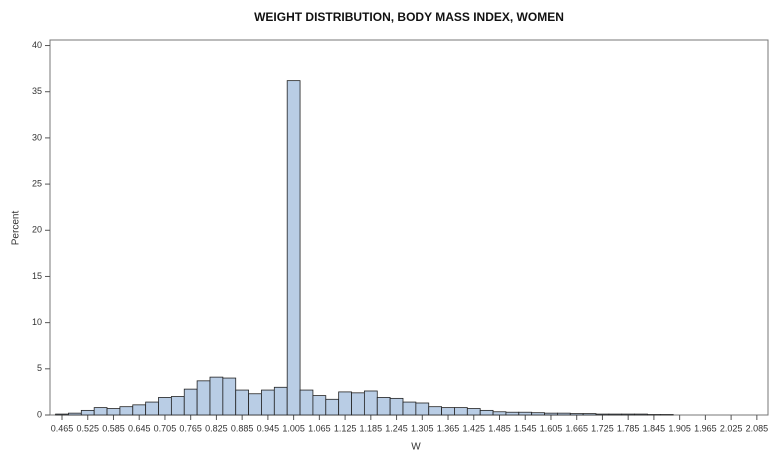 The width and height of the screenshot is (769, 454). I want to click on x-tick-label: 1.185, so click(371, 428).